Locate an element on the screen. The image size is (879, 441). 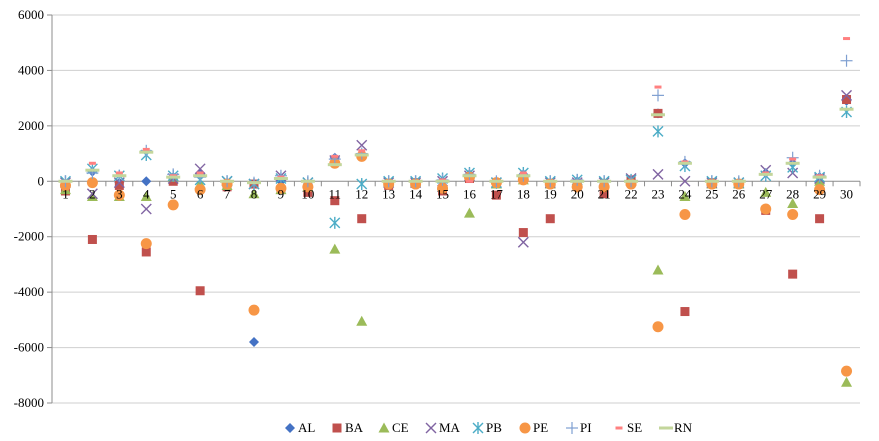
legend-label-rn: RN is located at coordinates (683, 427).